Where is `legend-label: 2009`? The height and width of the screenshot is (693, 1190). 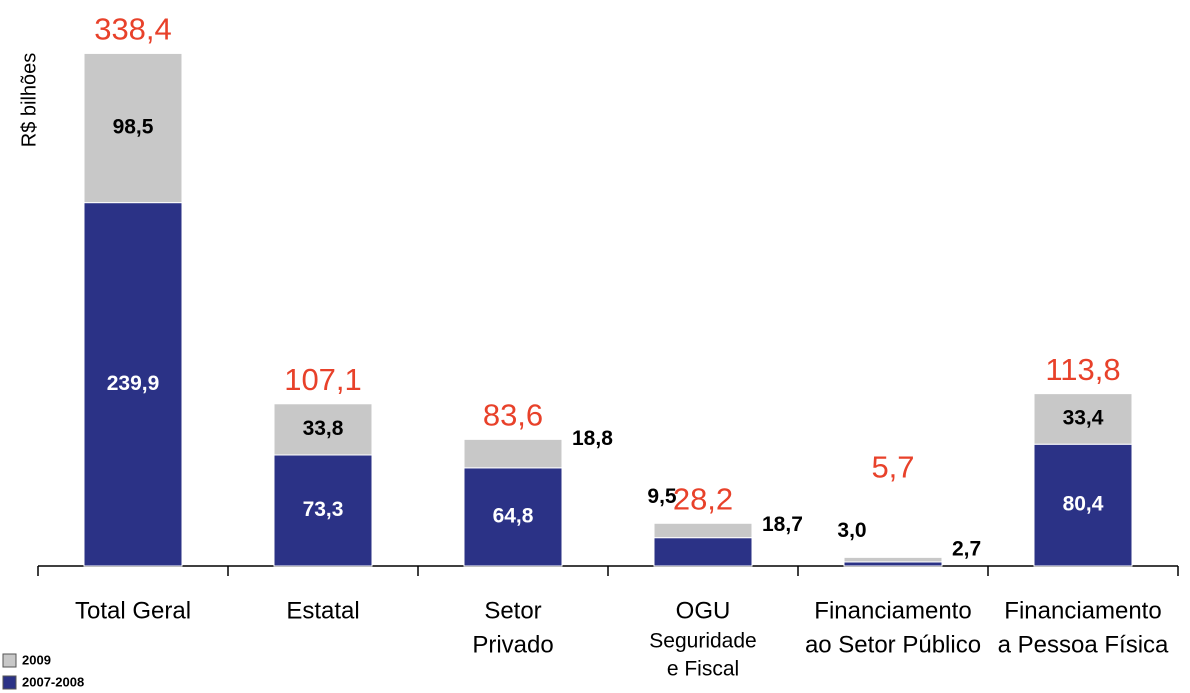 legend-label: 2009 is located at coordinates (36, 659).